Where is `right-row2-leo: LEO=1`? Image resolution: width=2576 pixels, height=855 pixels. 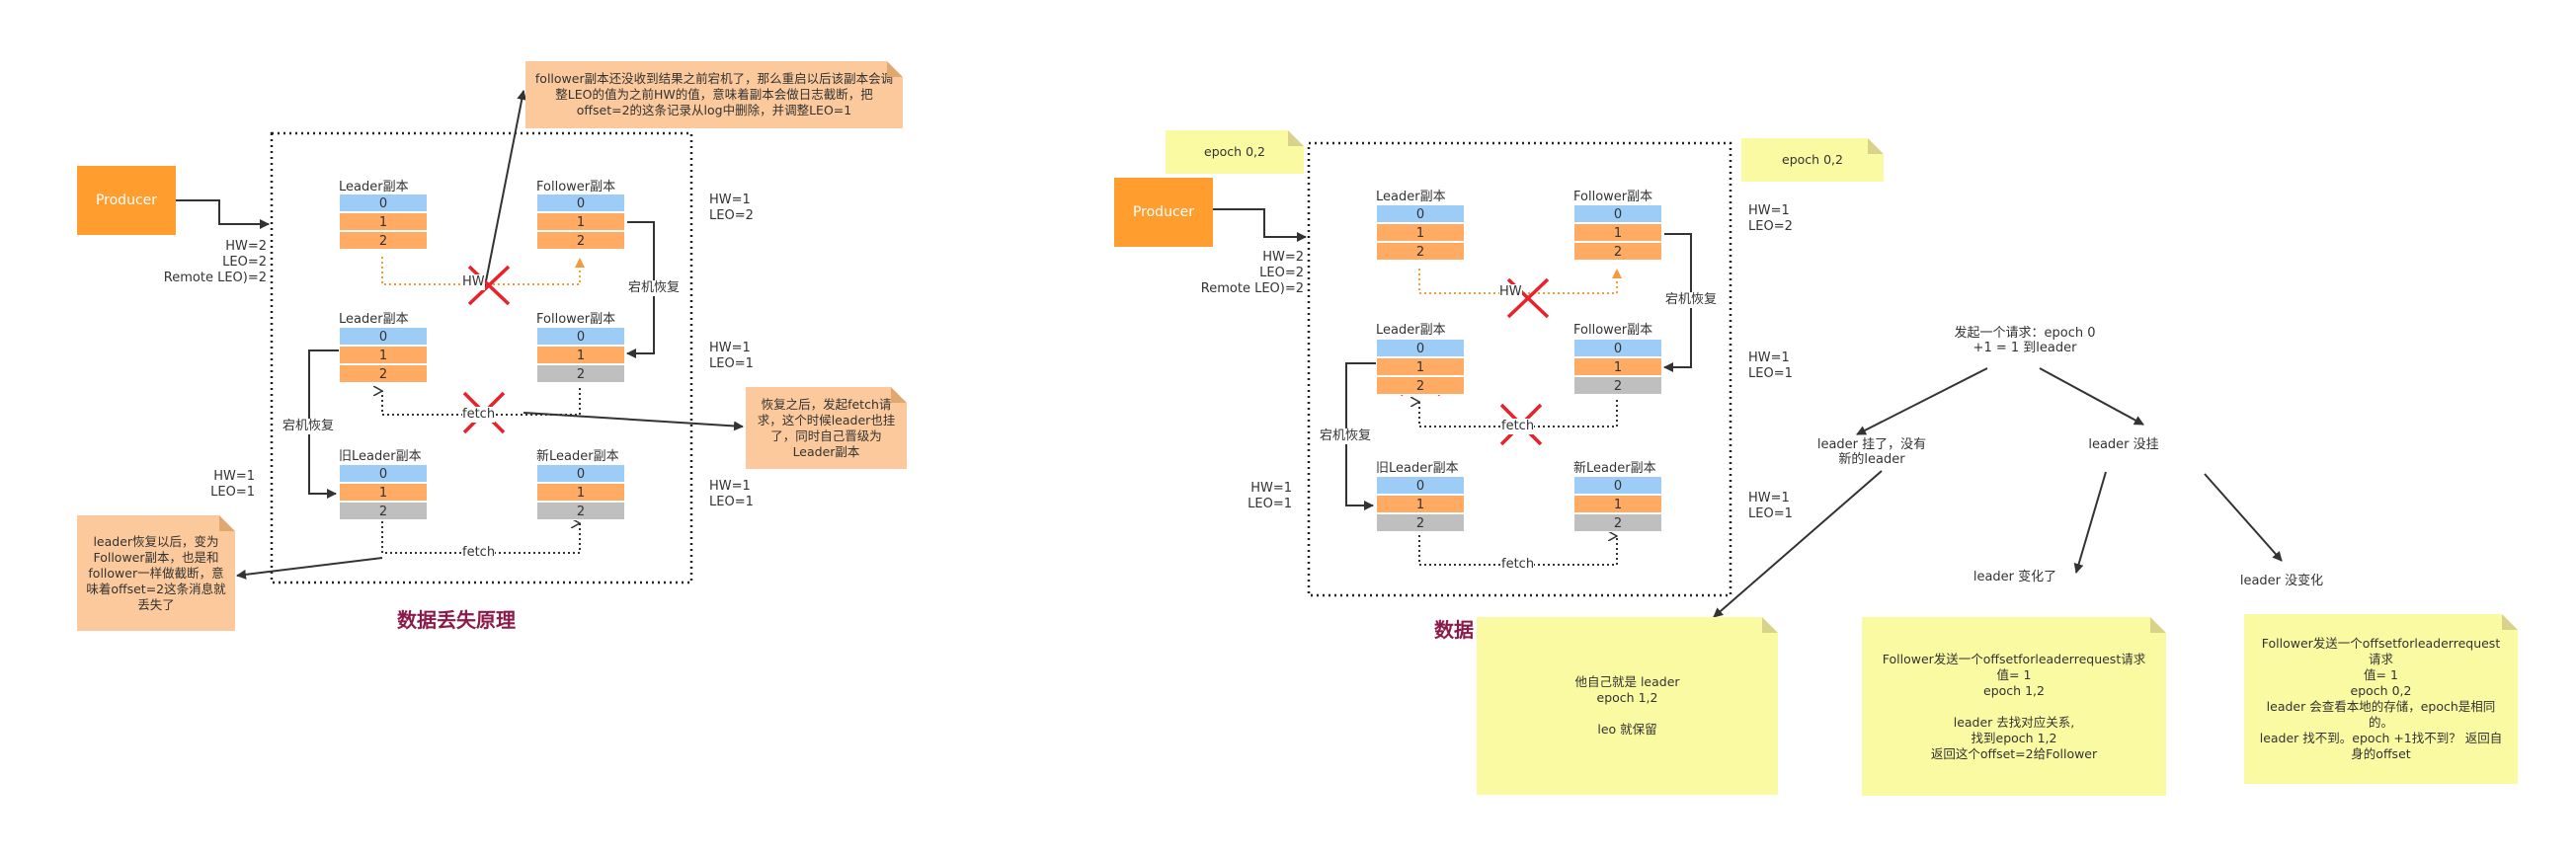 right-row2-leo: LEO=1 is located at coordinates (1770, 373).